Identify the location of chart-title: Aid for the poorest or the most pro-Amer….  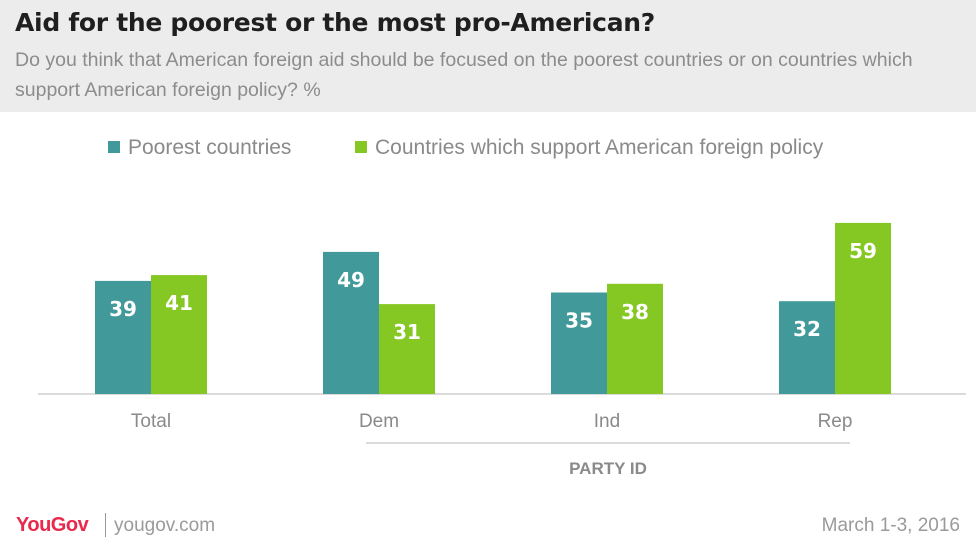
(335, 22).